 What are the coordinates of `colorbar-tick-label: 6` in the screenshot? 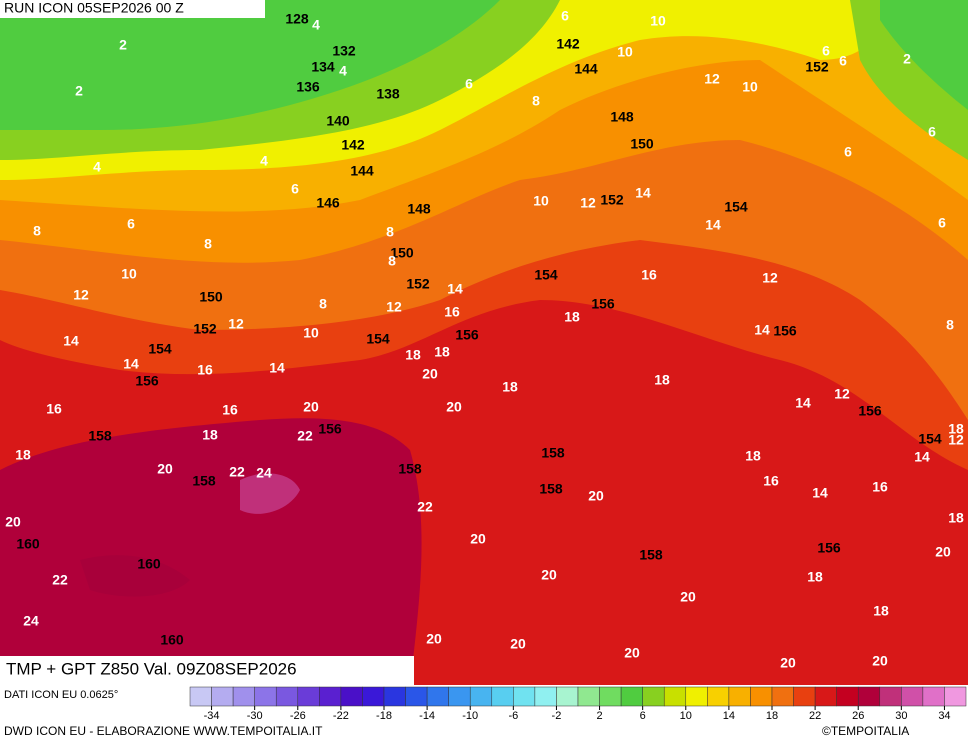 It's located at (643, 716).